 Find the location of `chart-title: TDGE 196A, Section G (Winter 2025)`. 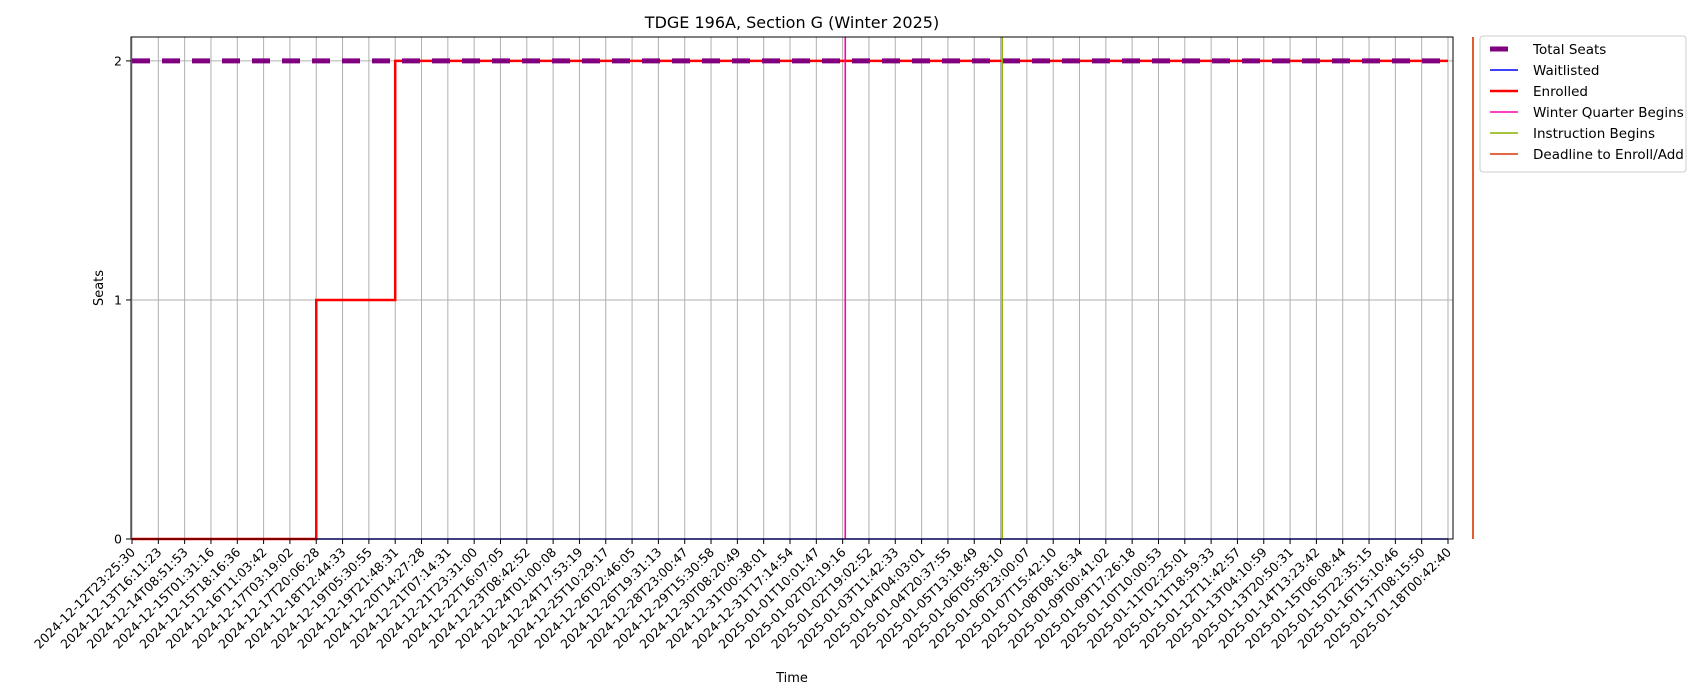

chart-title: TDGE 196A, Section G (Winter 2025) is located at coordinates (791, 22).